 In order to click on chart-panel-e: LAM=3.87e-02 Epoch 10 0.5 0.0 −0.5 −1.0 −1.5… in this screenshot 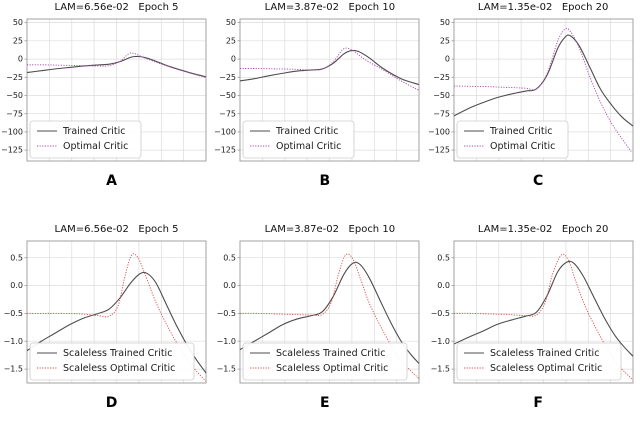, I will do `click(319, 318)`.